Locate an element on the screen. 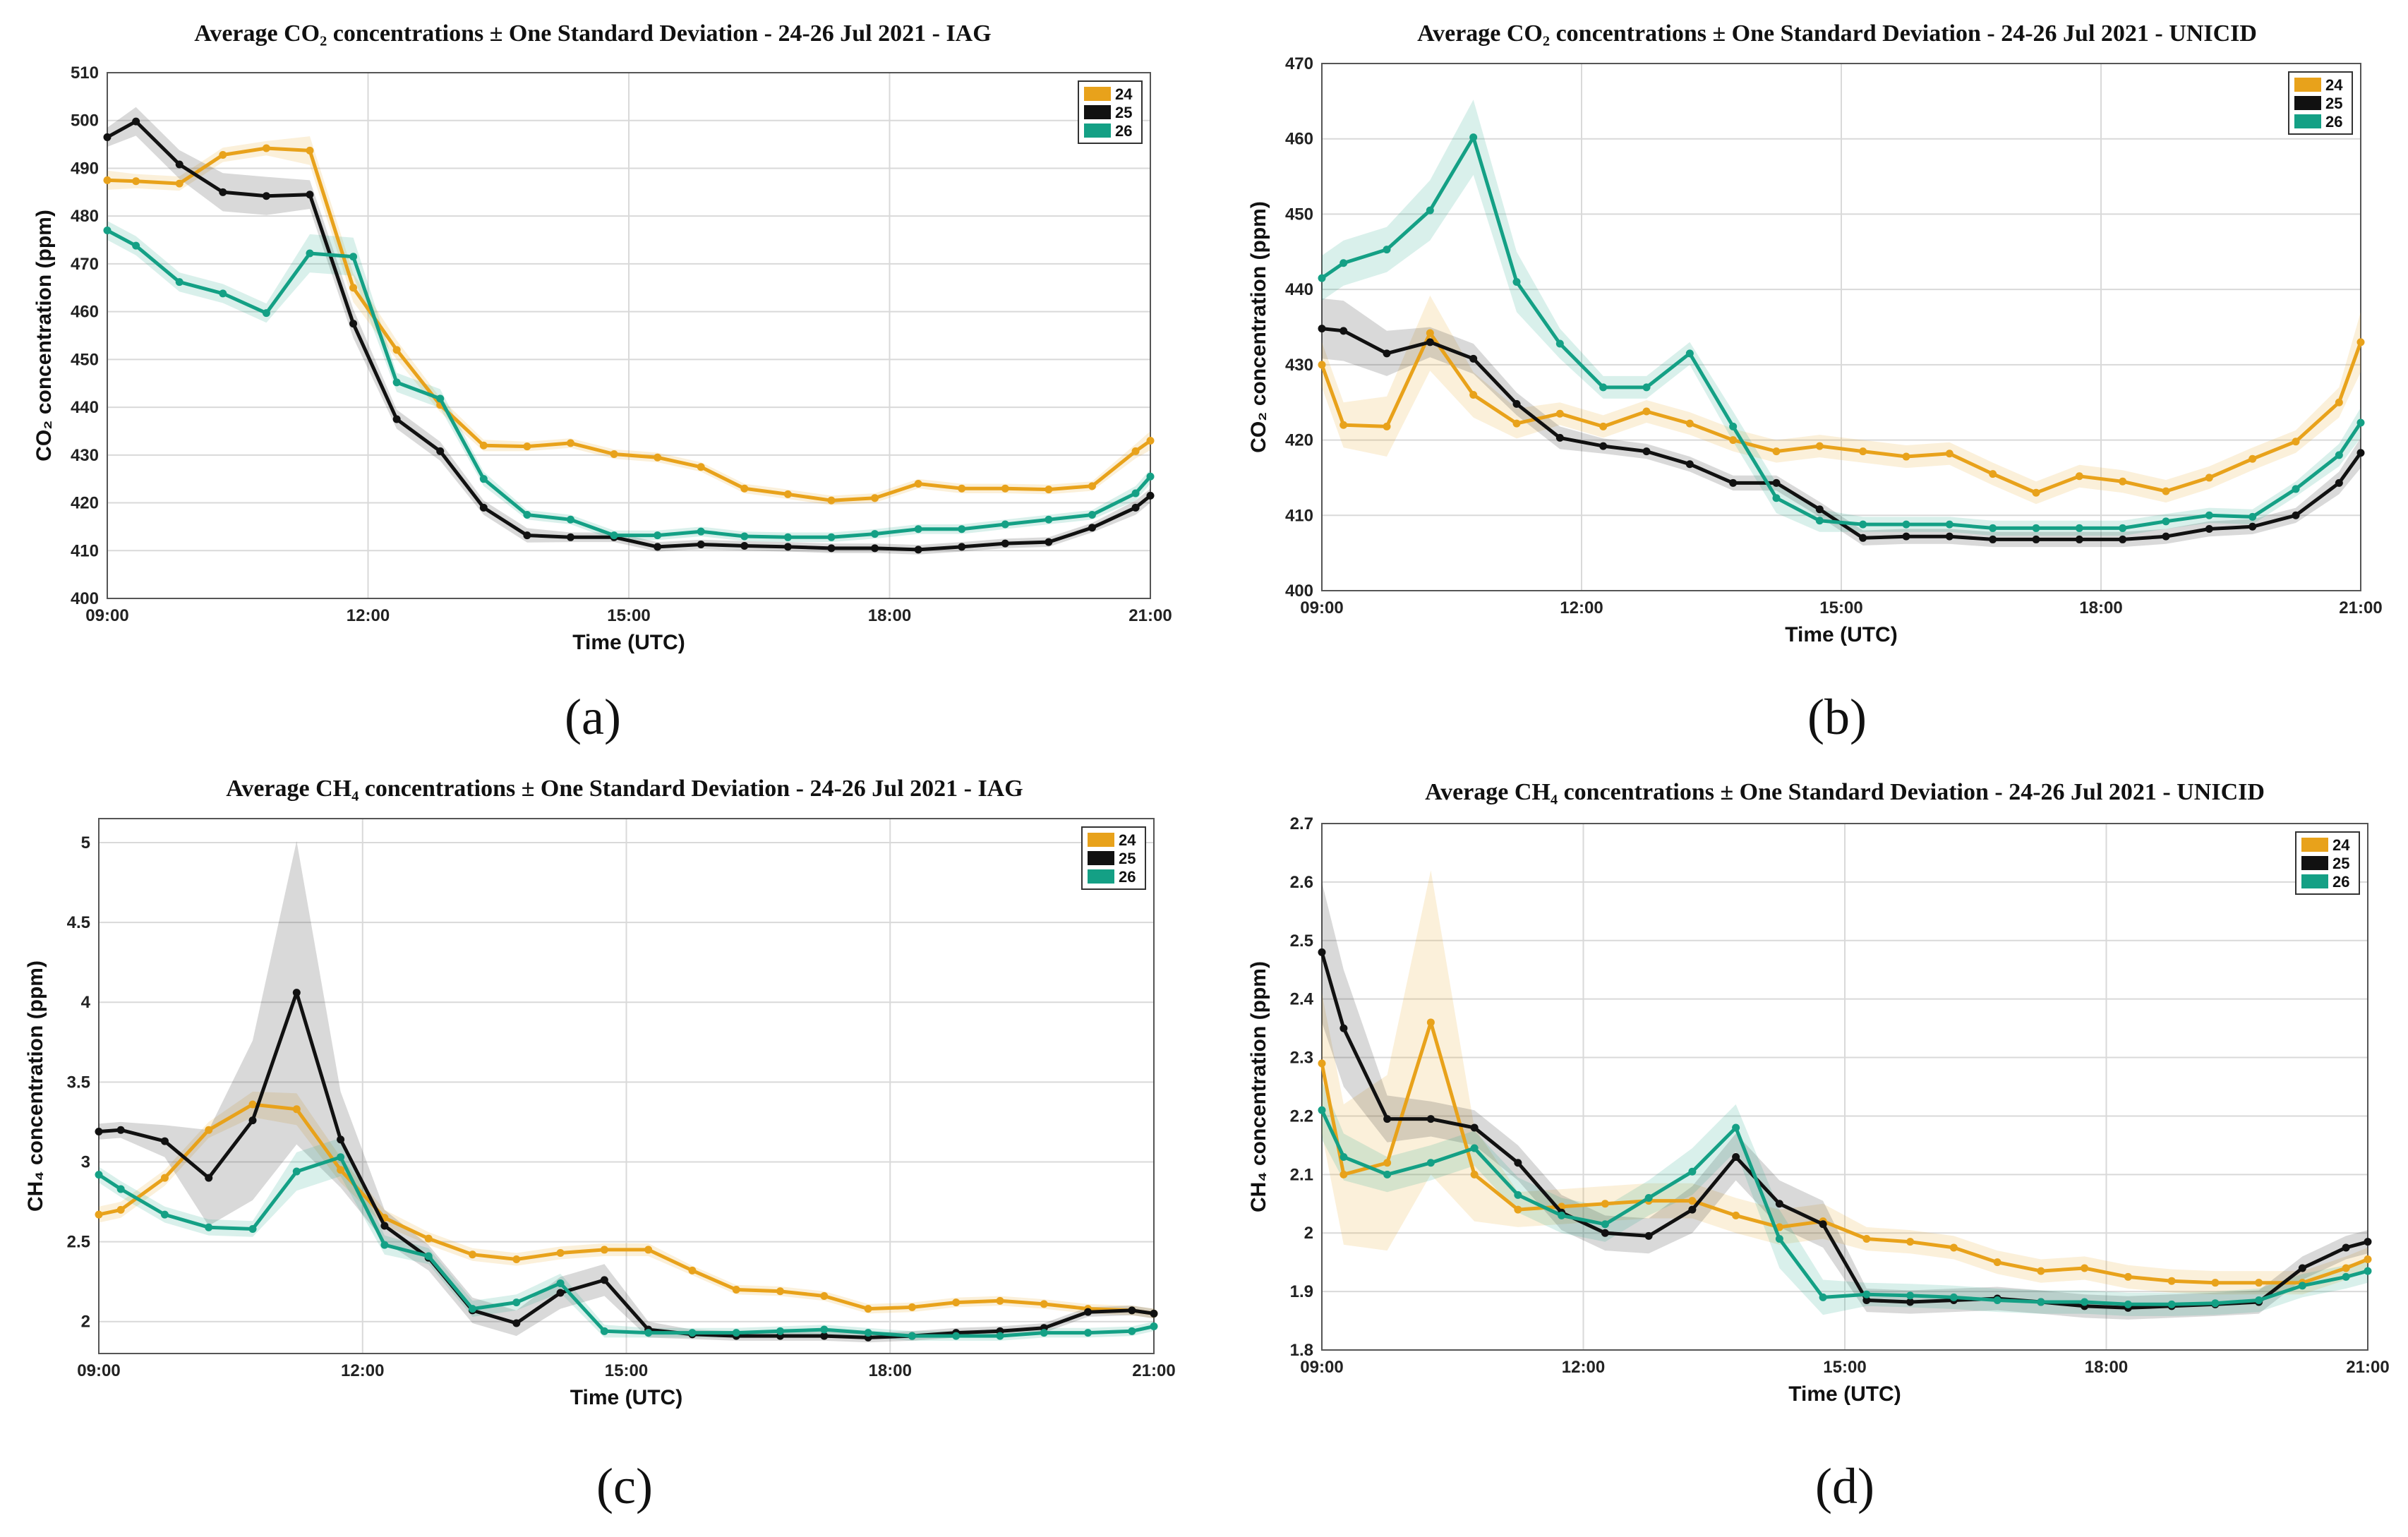 The width and height of the screenshot is (2408, 1537). legend-label-26: 26 is located at coordinates (1127, 877).